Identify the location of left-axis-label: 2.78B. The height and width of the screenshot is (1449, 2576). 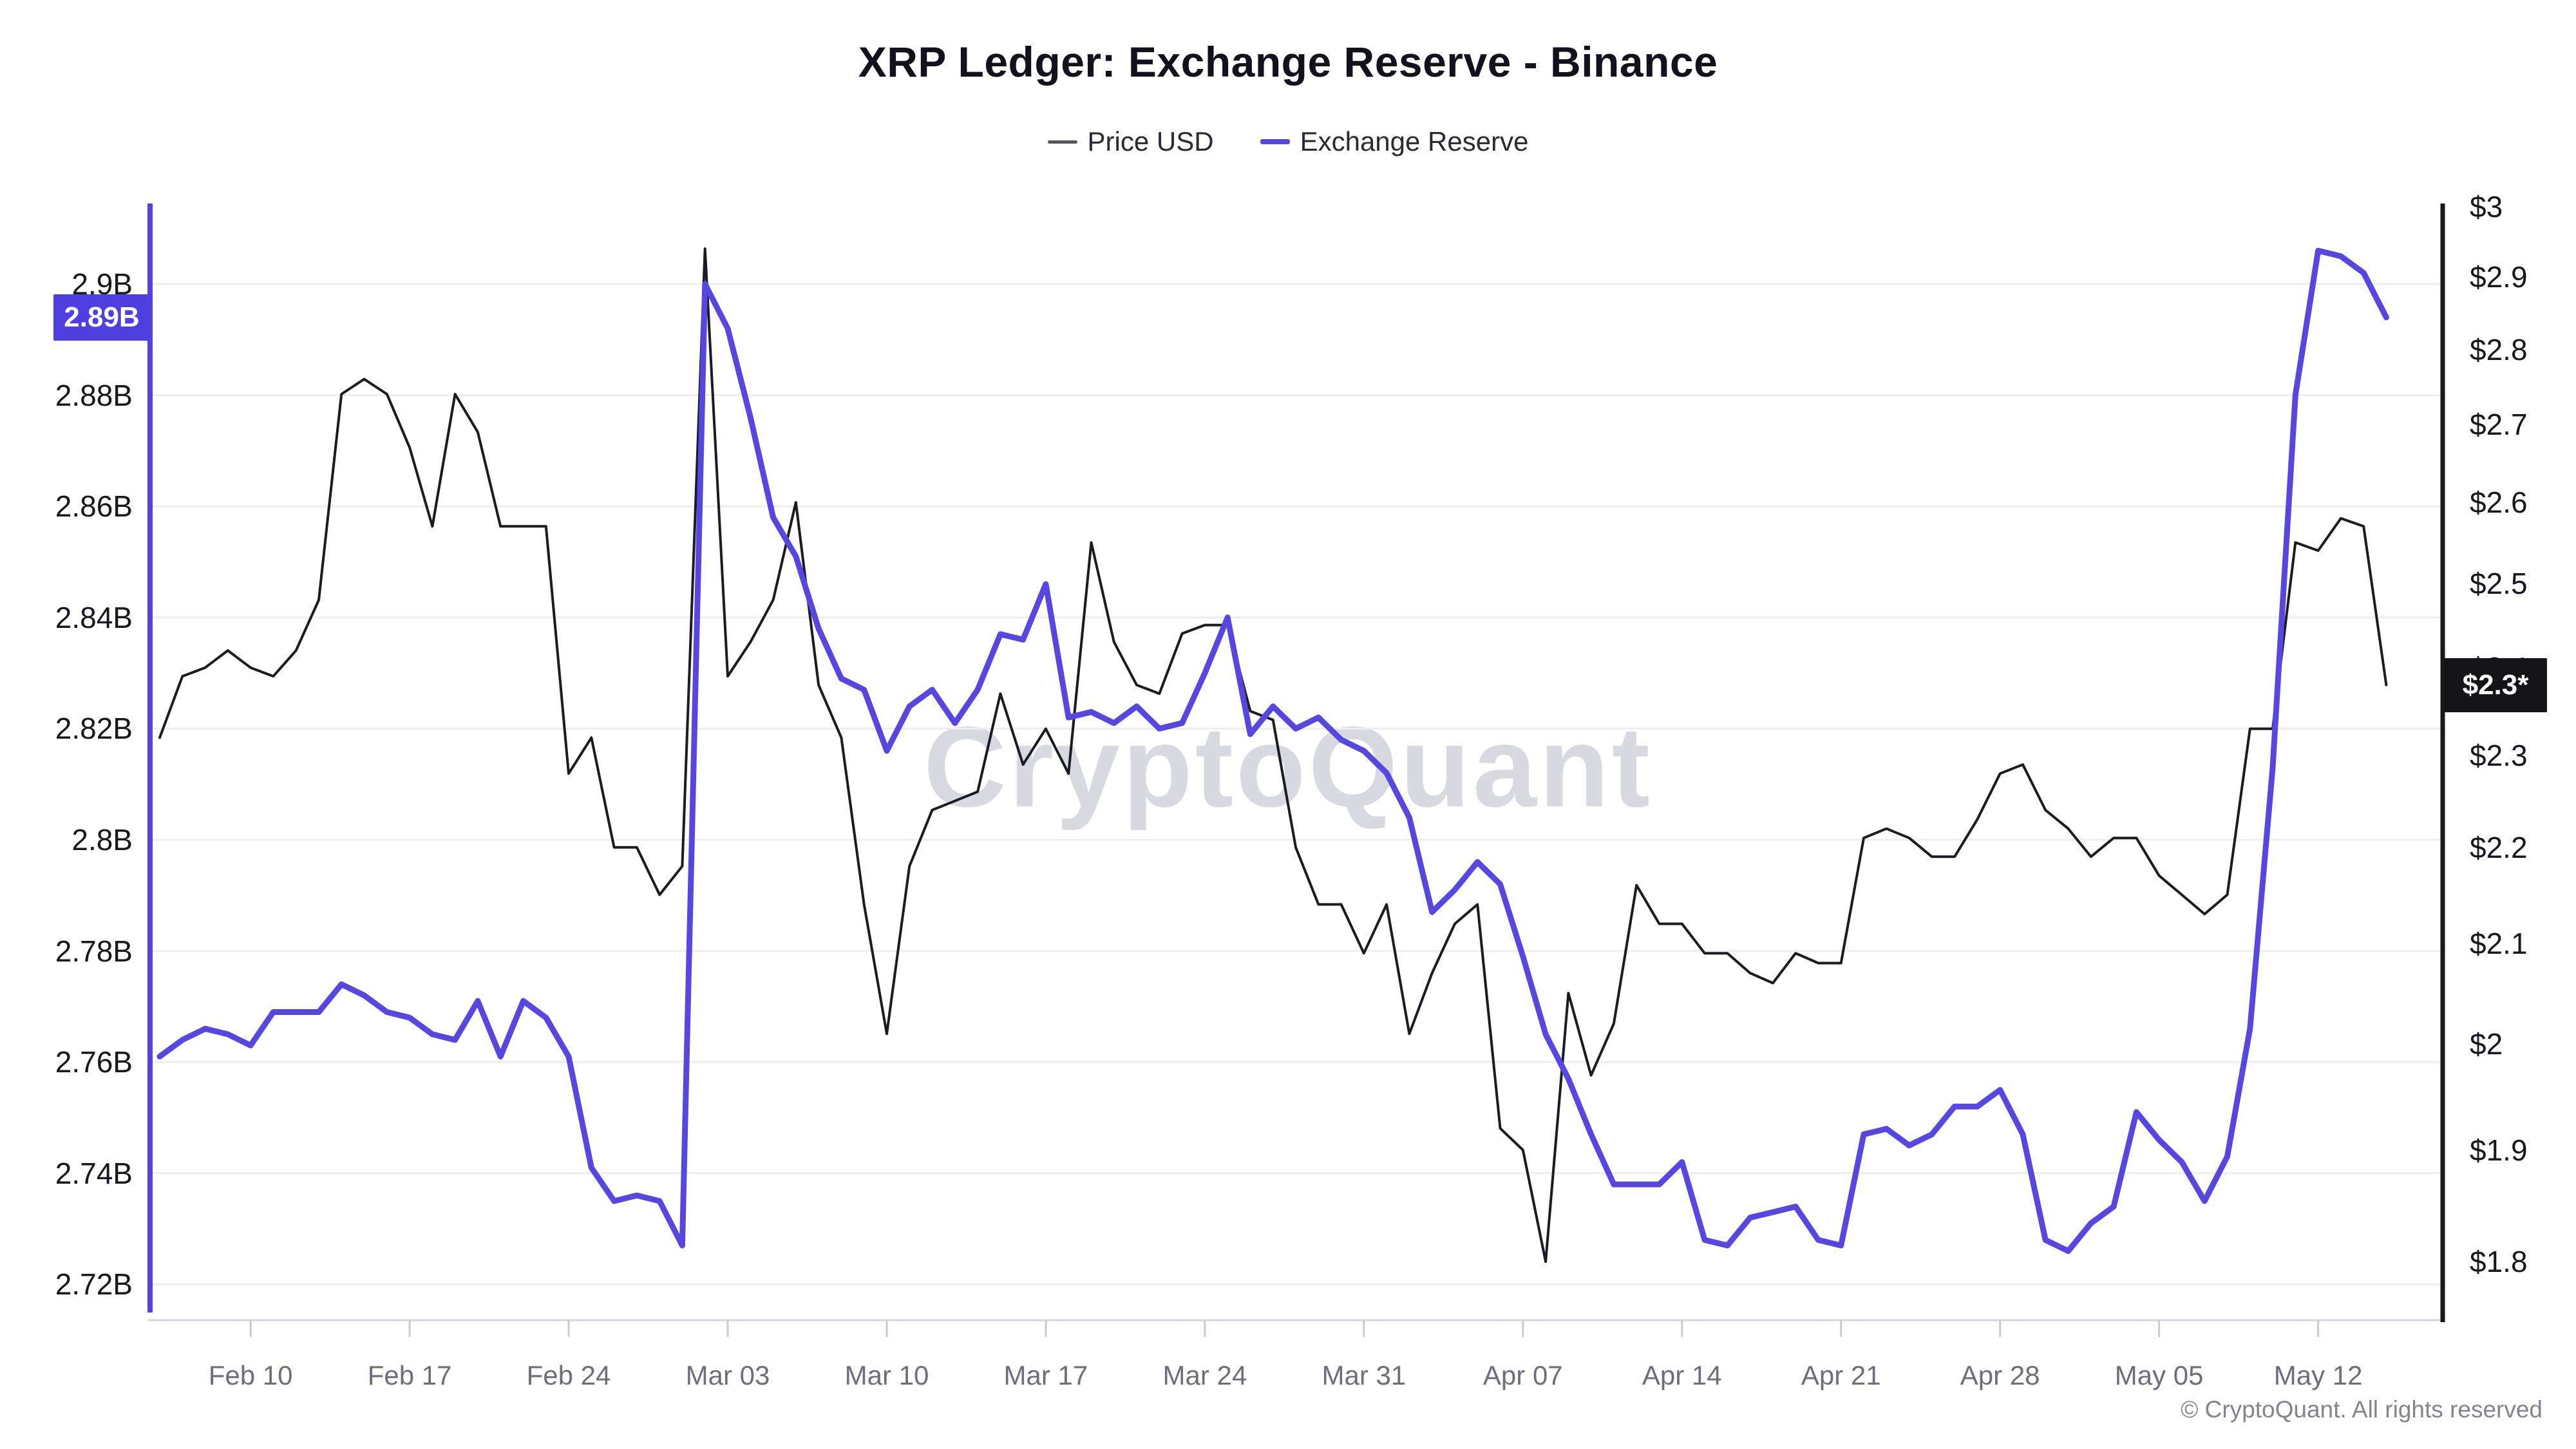
(94, 951).